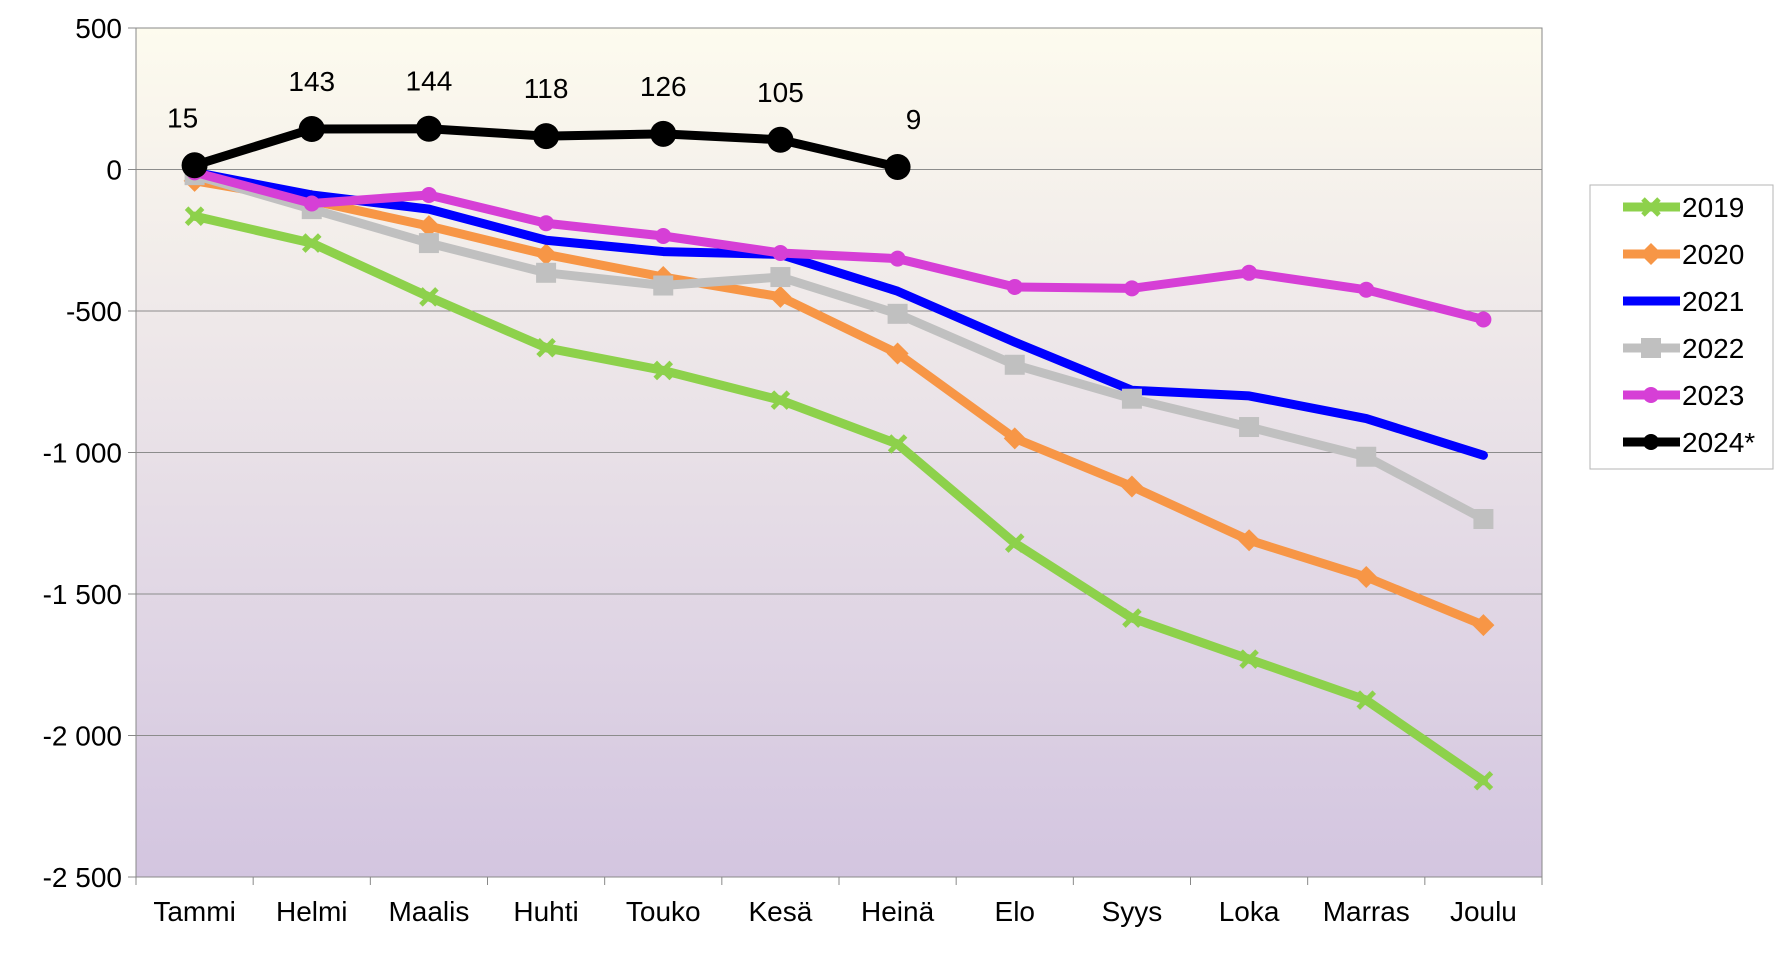 The width and height of the screenshot is (1780, 958). What do you see at coordinates (1713, 254) in the screenshot?
I see `legend-label: 2020` at bounding box center [1713, 254].